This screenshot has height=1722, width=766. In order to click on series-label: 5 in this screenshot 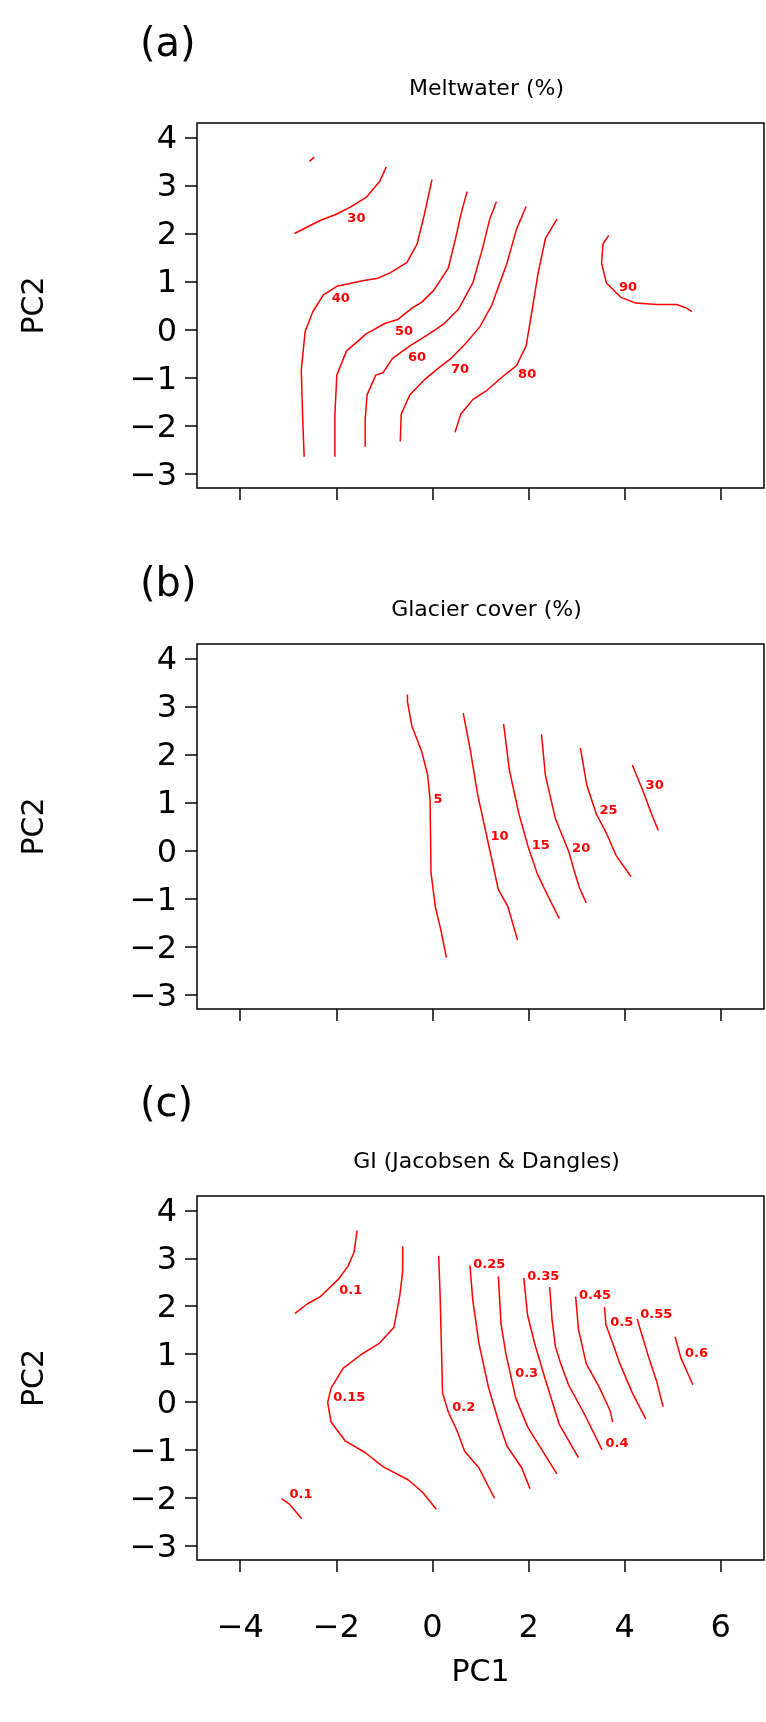, I will do `click(438, 799)`.